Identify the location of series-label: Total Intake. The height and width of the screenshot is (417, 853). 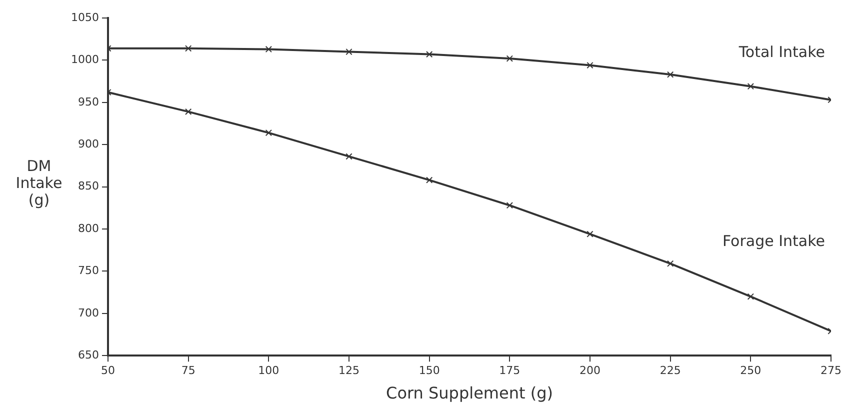
(781, 51).